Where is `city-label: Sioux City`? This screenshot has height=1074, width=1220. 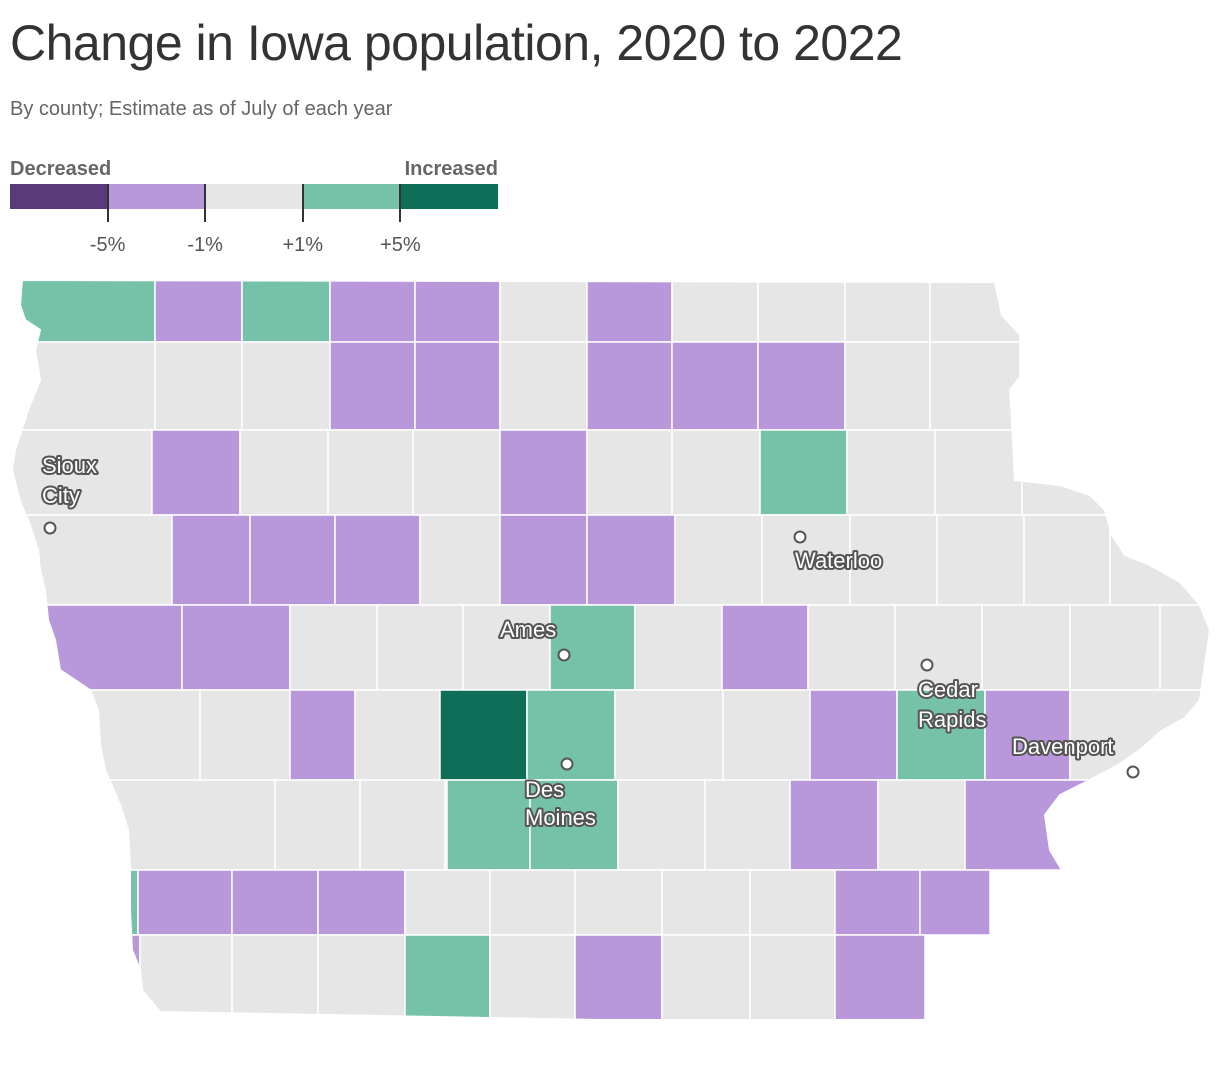
city-label: Sioux City is located at coordinates (69, 480).